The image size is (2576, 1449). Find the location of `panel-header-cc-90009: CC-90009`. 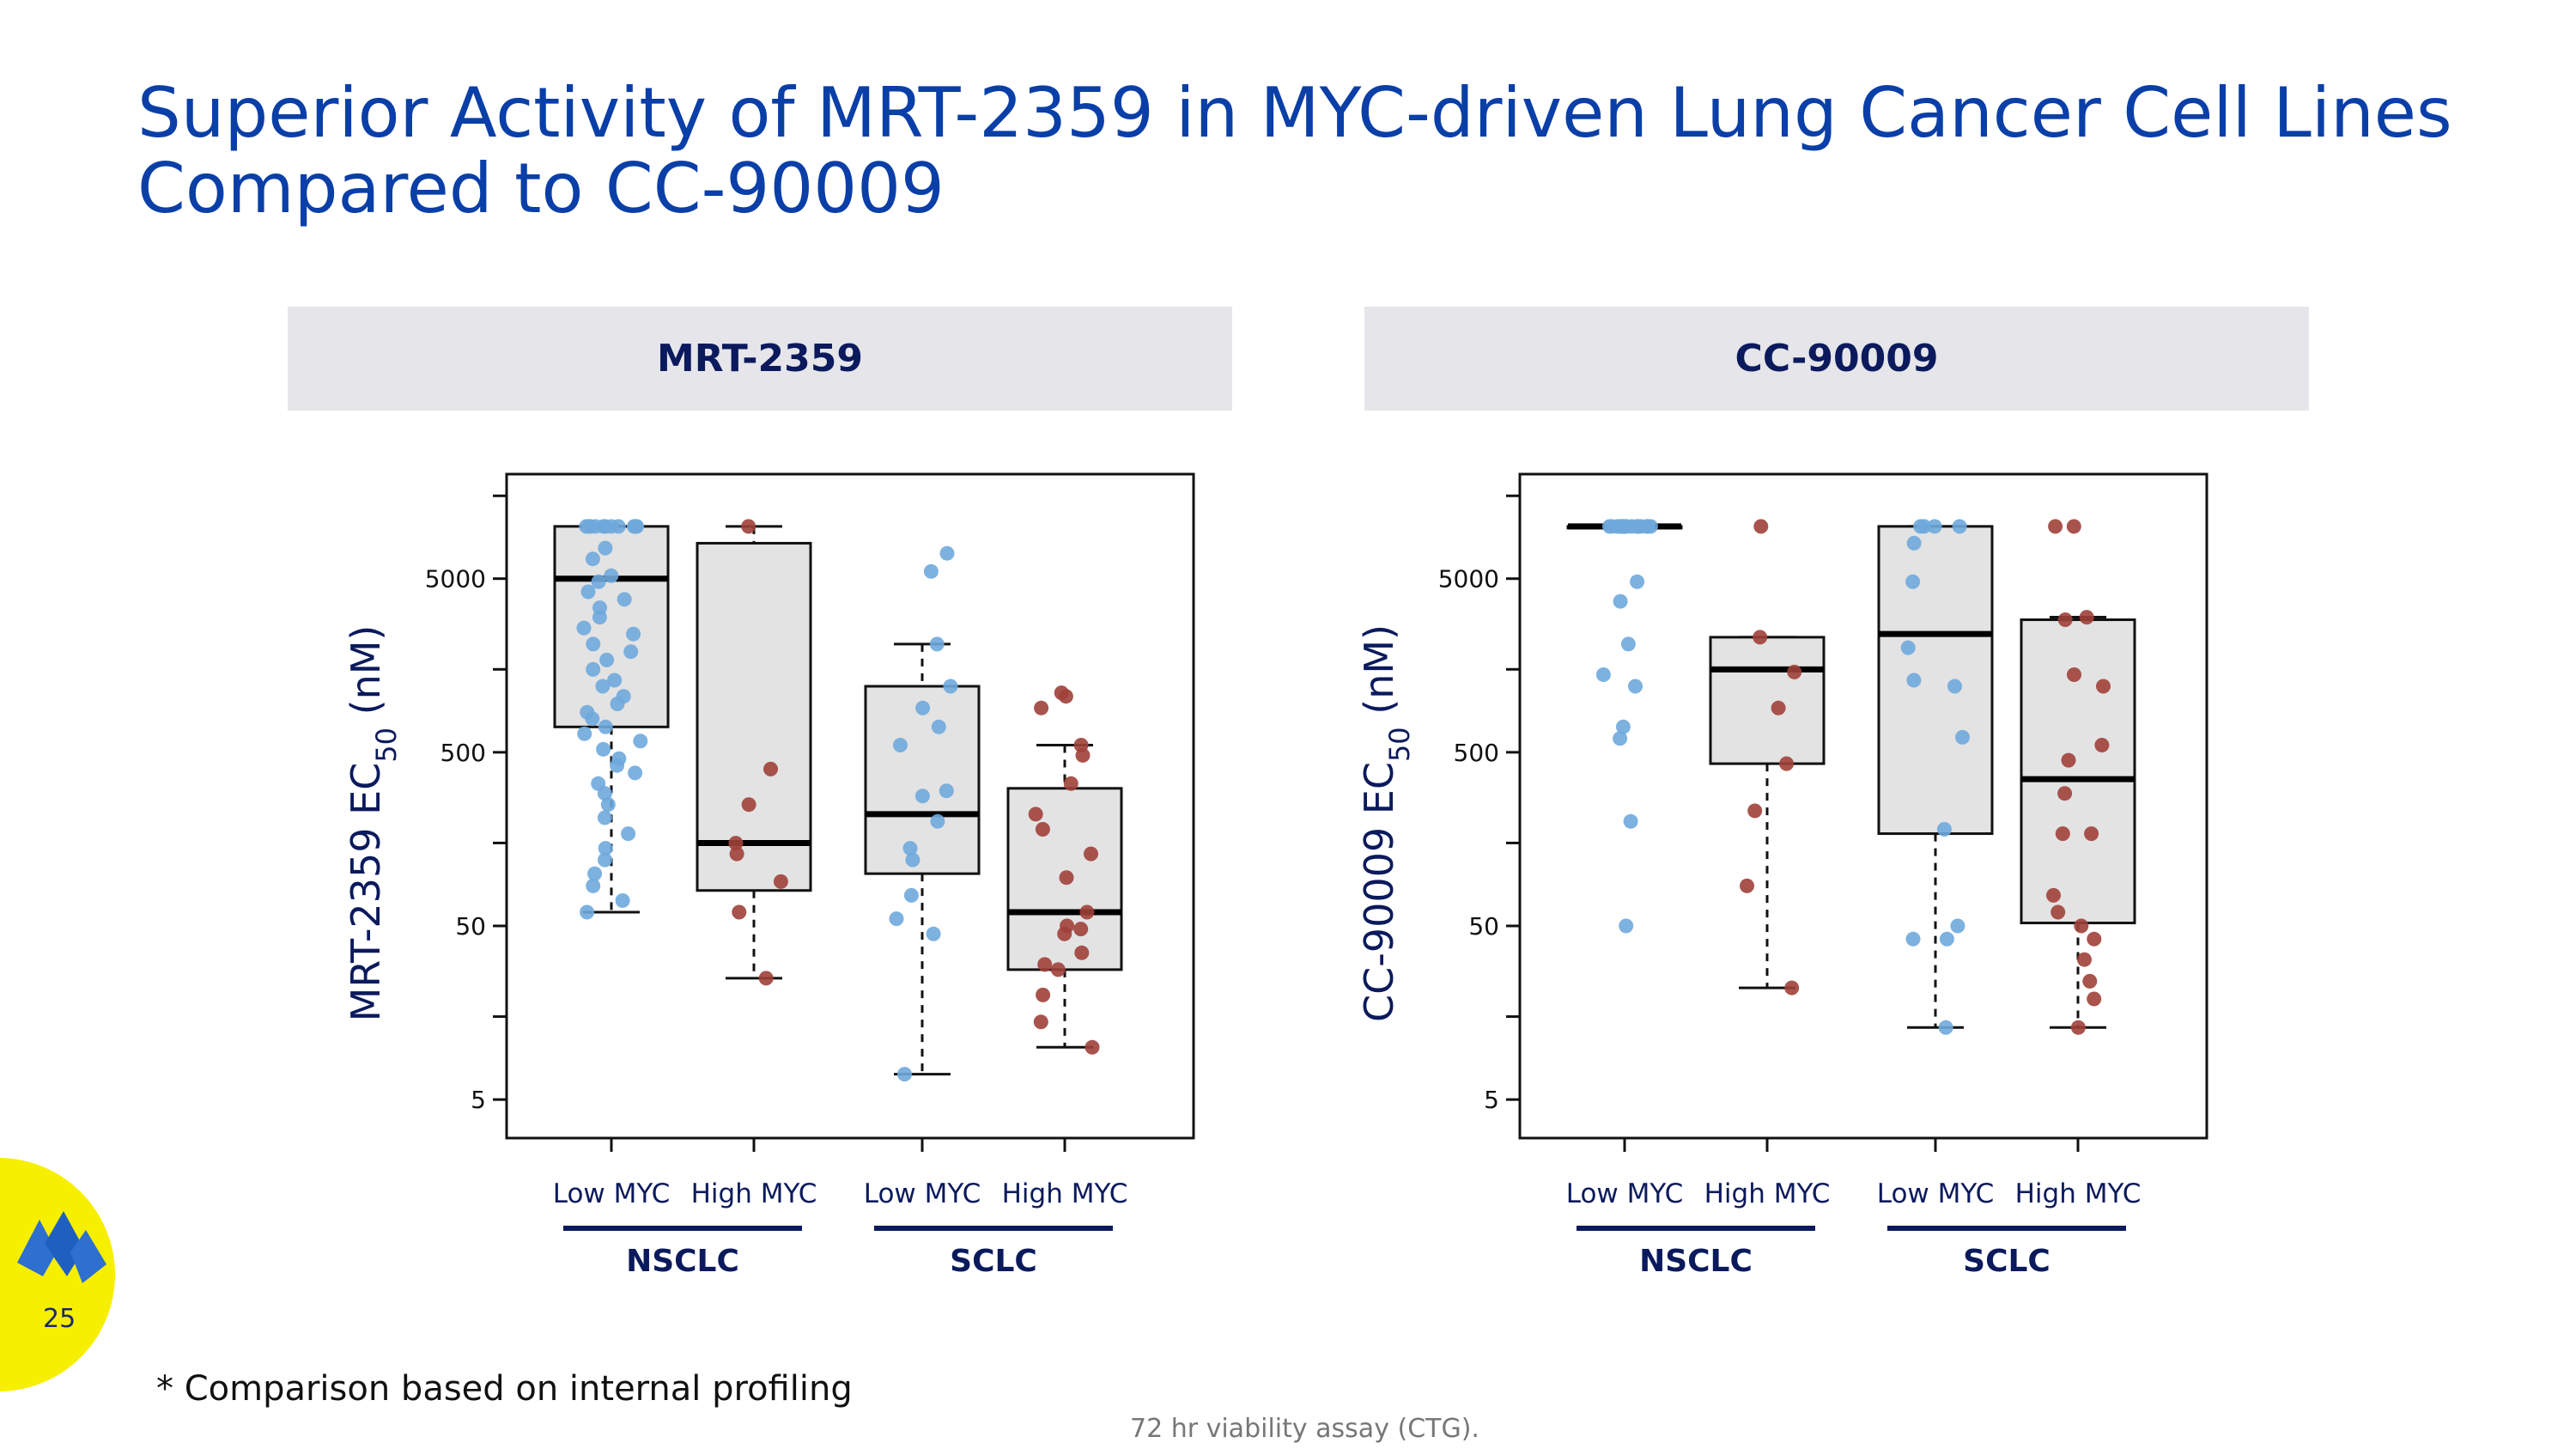

panel-header-cc-90009: CC-90009 is located at coordinates (1836, 359).